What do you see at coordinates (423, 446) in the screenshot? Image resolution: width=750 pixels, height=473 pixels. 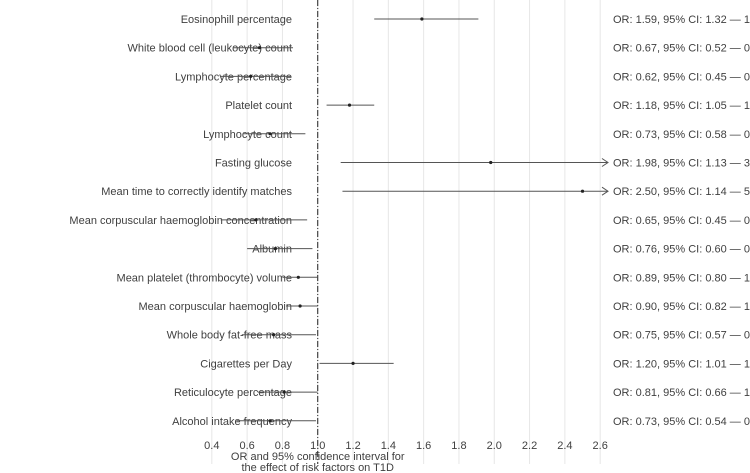 I see `x-tick-label: 1.6` at bounding box center [423, 446].